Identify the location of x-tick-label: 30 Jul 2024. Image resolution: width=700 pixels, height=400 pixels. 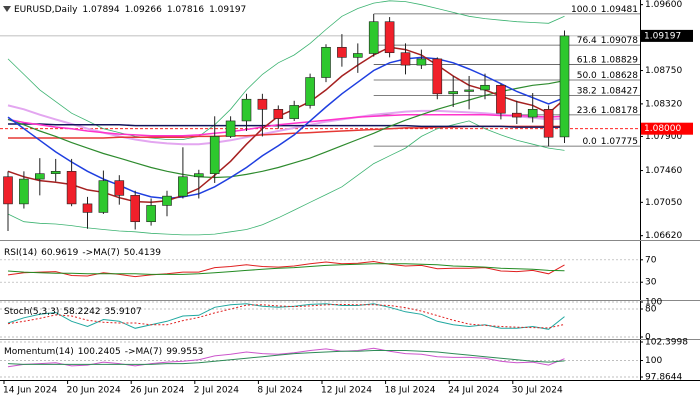
(537, 391).